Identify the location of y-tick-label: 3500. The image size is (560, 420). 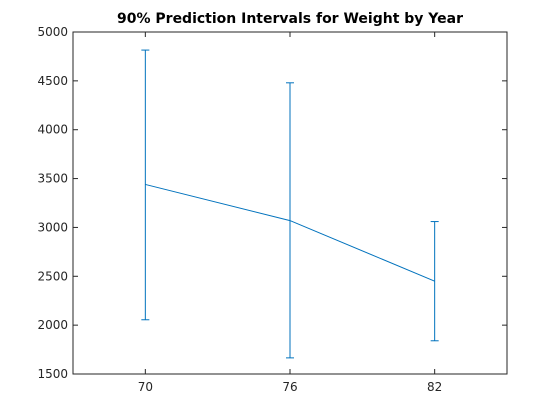
(52, 179).